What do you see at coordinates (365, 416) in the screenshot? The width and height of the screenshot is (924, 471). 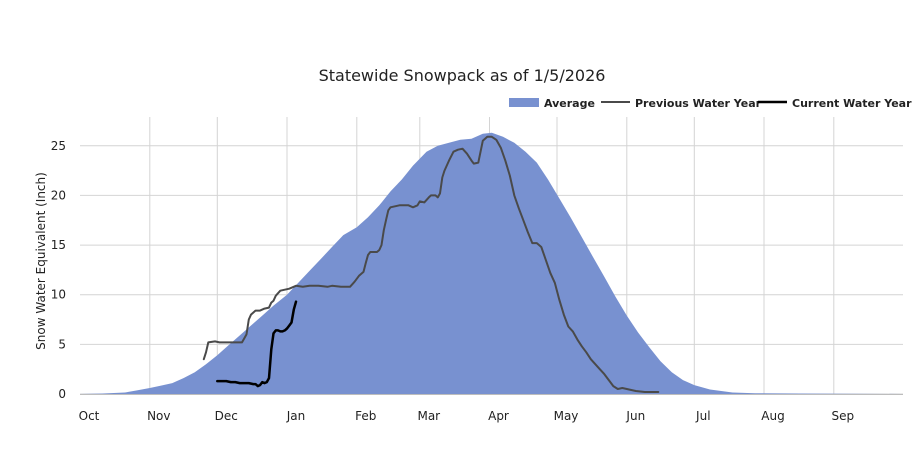 I see `x-tick-label: Feb` at bounding box center [365, 416].